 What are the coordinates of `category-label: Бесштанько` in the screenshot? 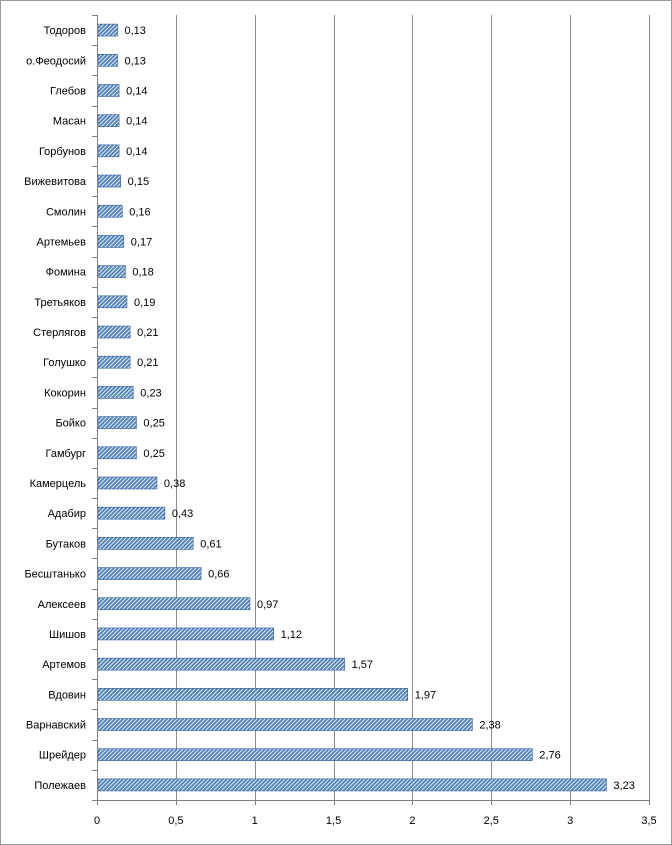 It's located at (55, 575).